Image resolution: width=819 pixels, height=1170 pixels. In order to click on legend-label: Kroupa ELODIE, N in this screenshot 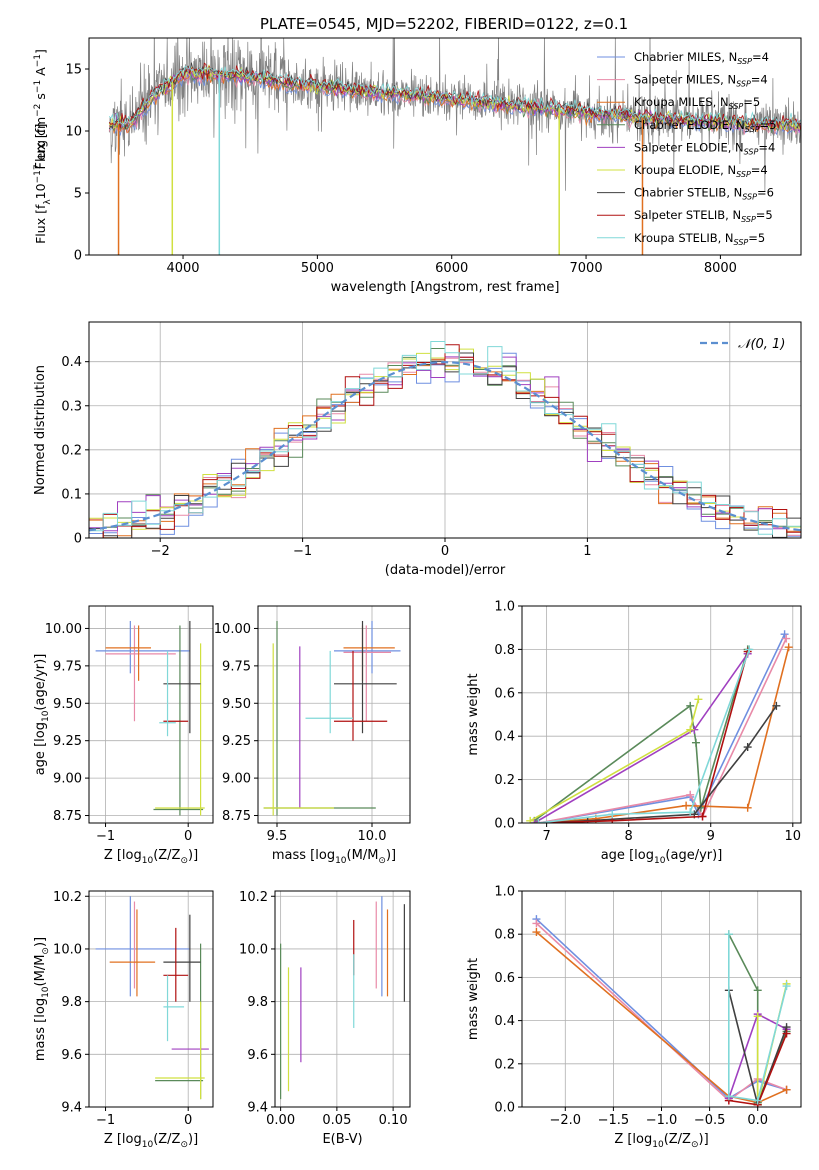, I will do `click(685, 170)`.